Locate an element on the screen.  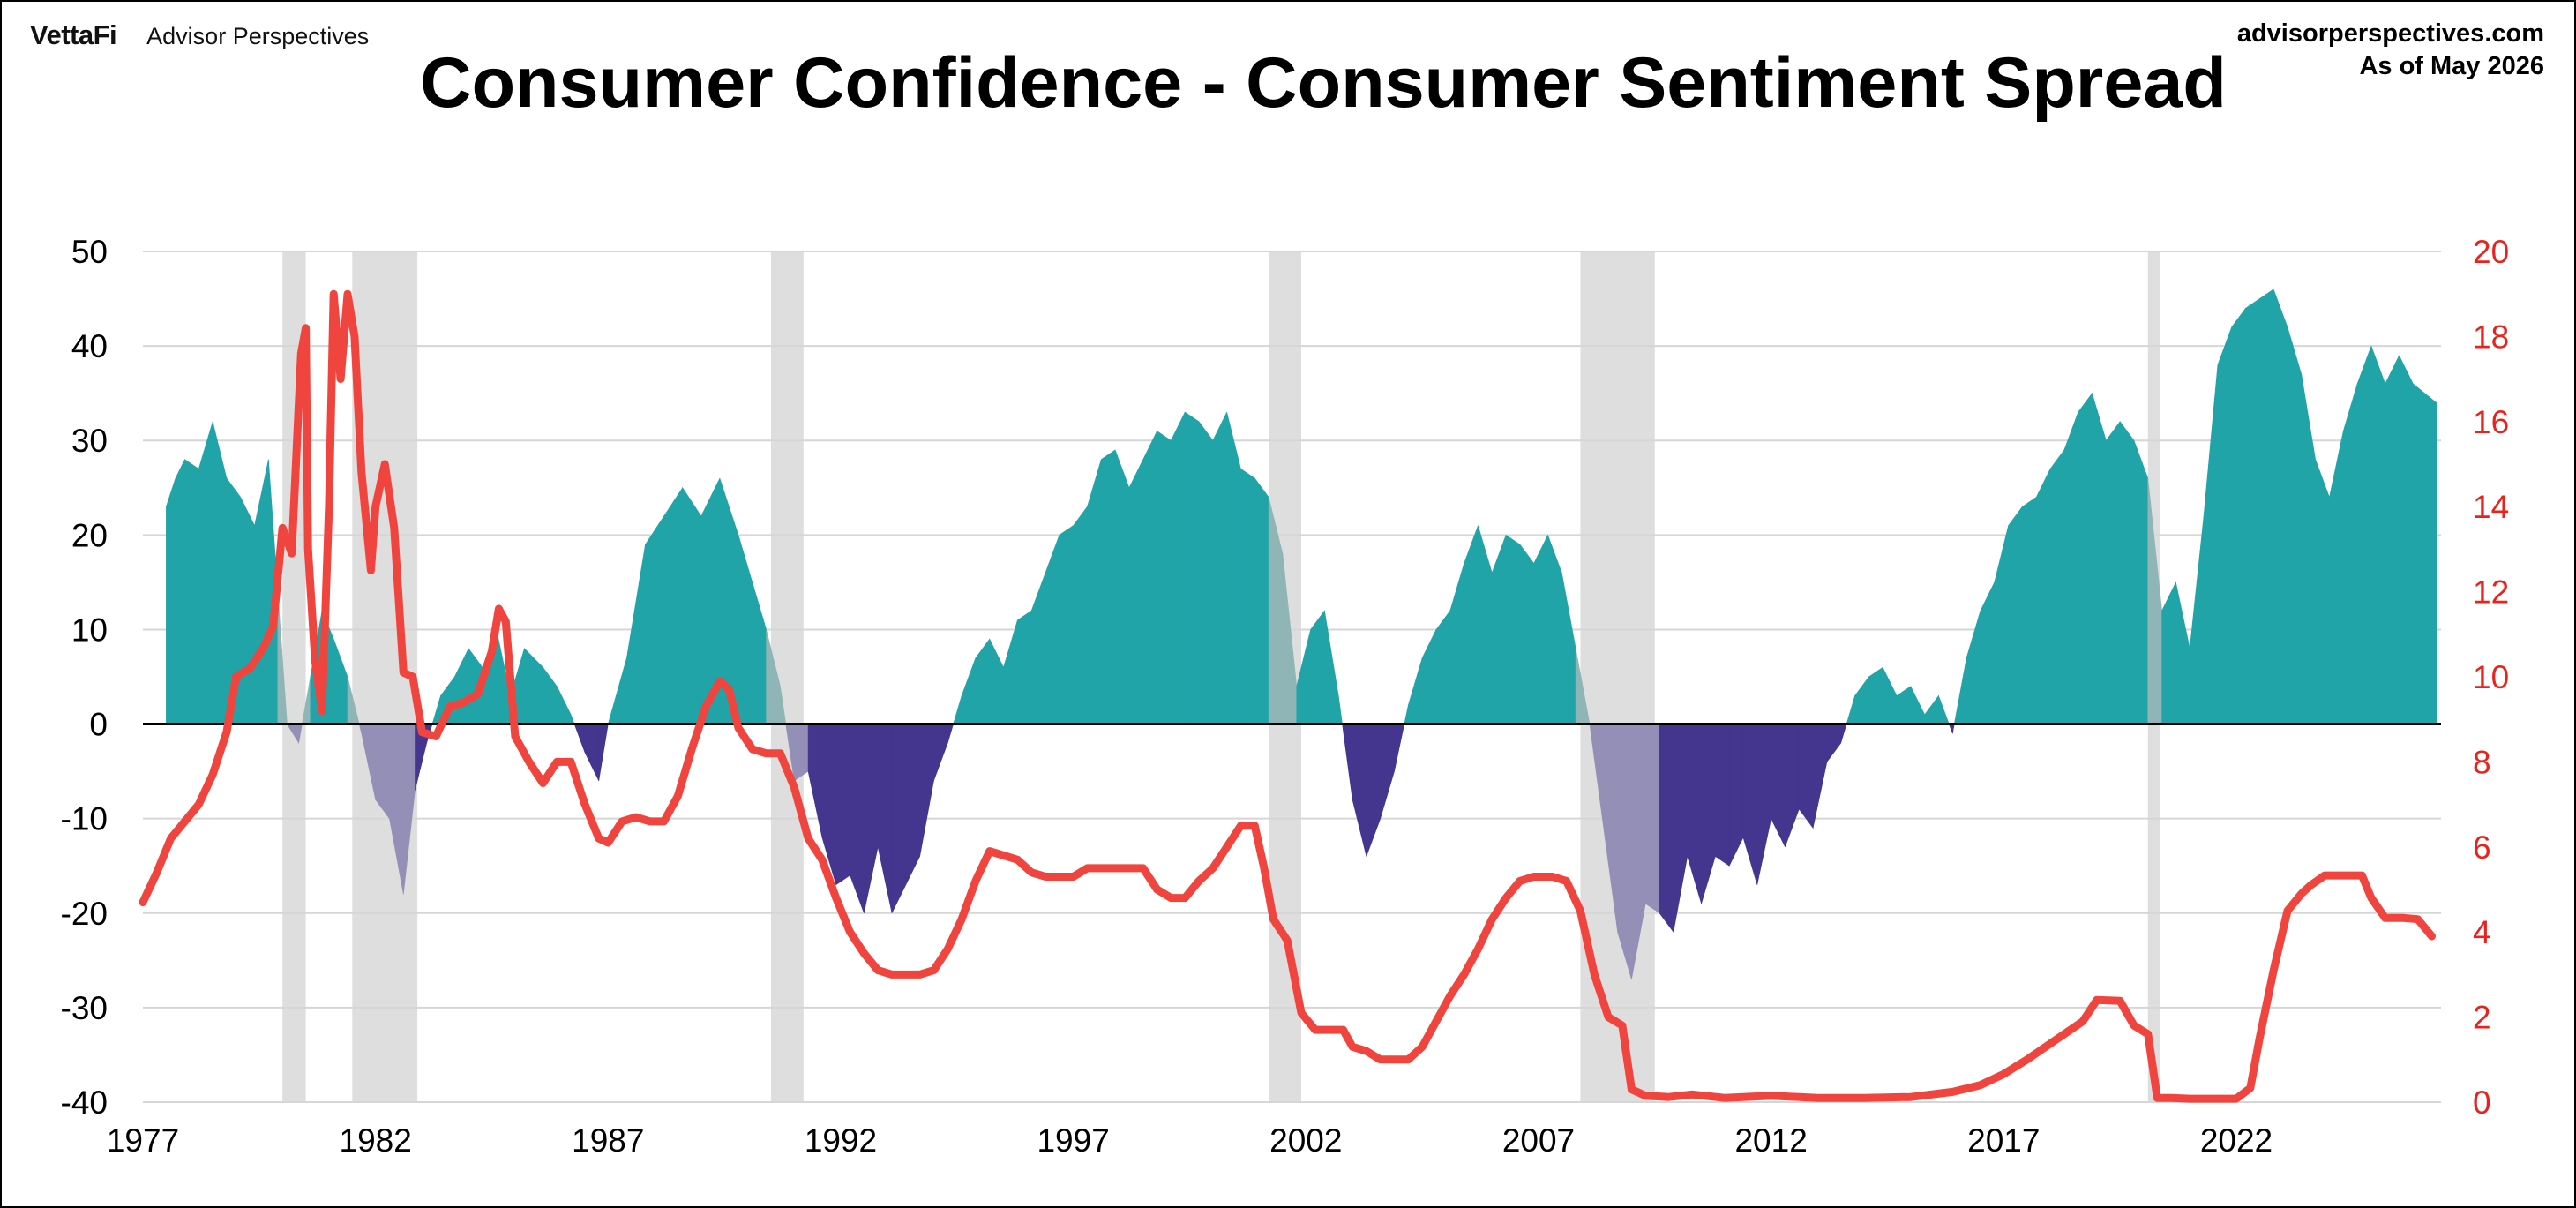
right-tick-label: 16 is located at coordinates (2491, 422).